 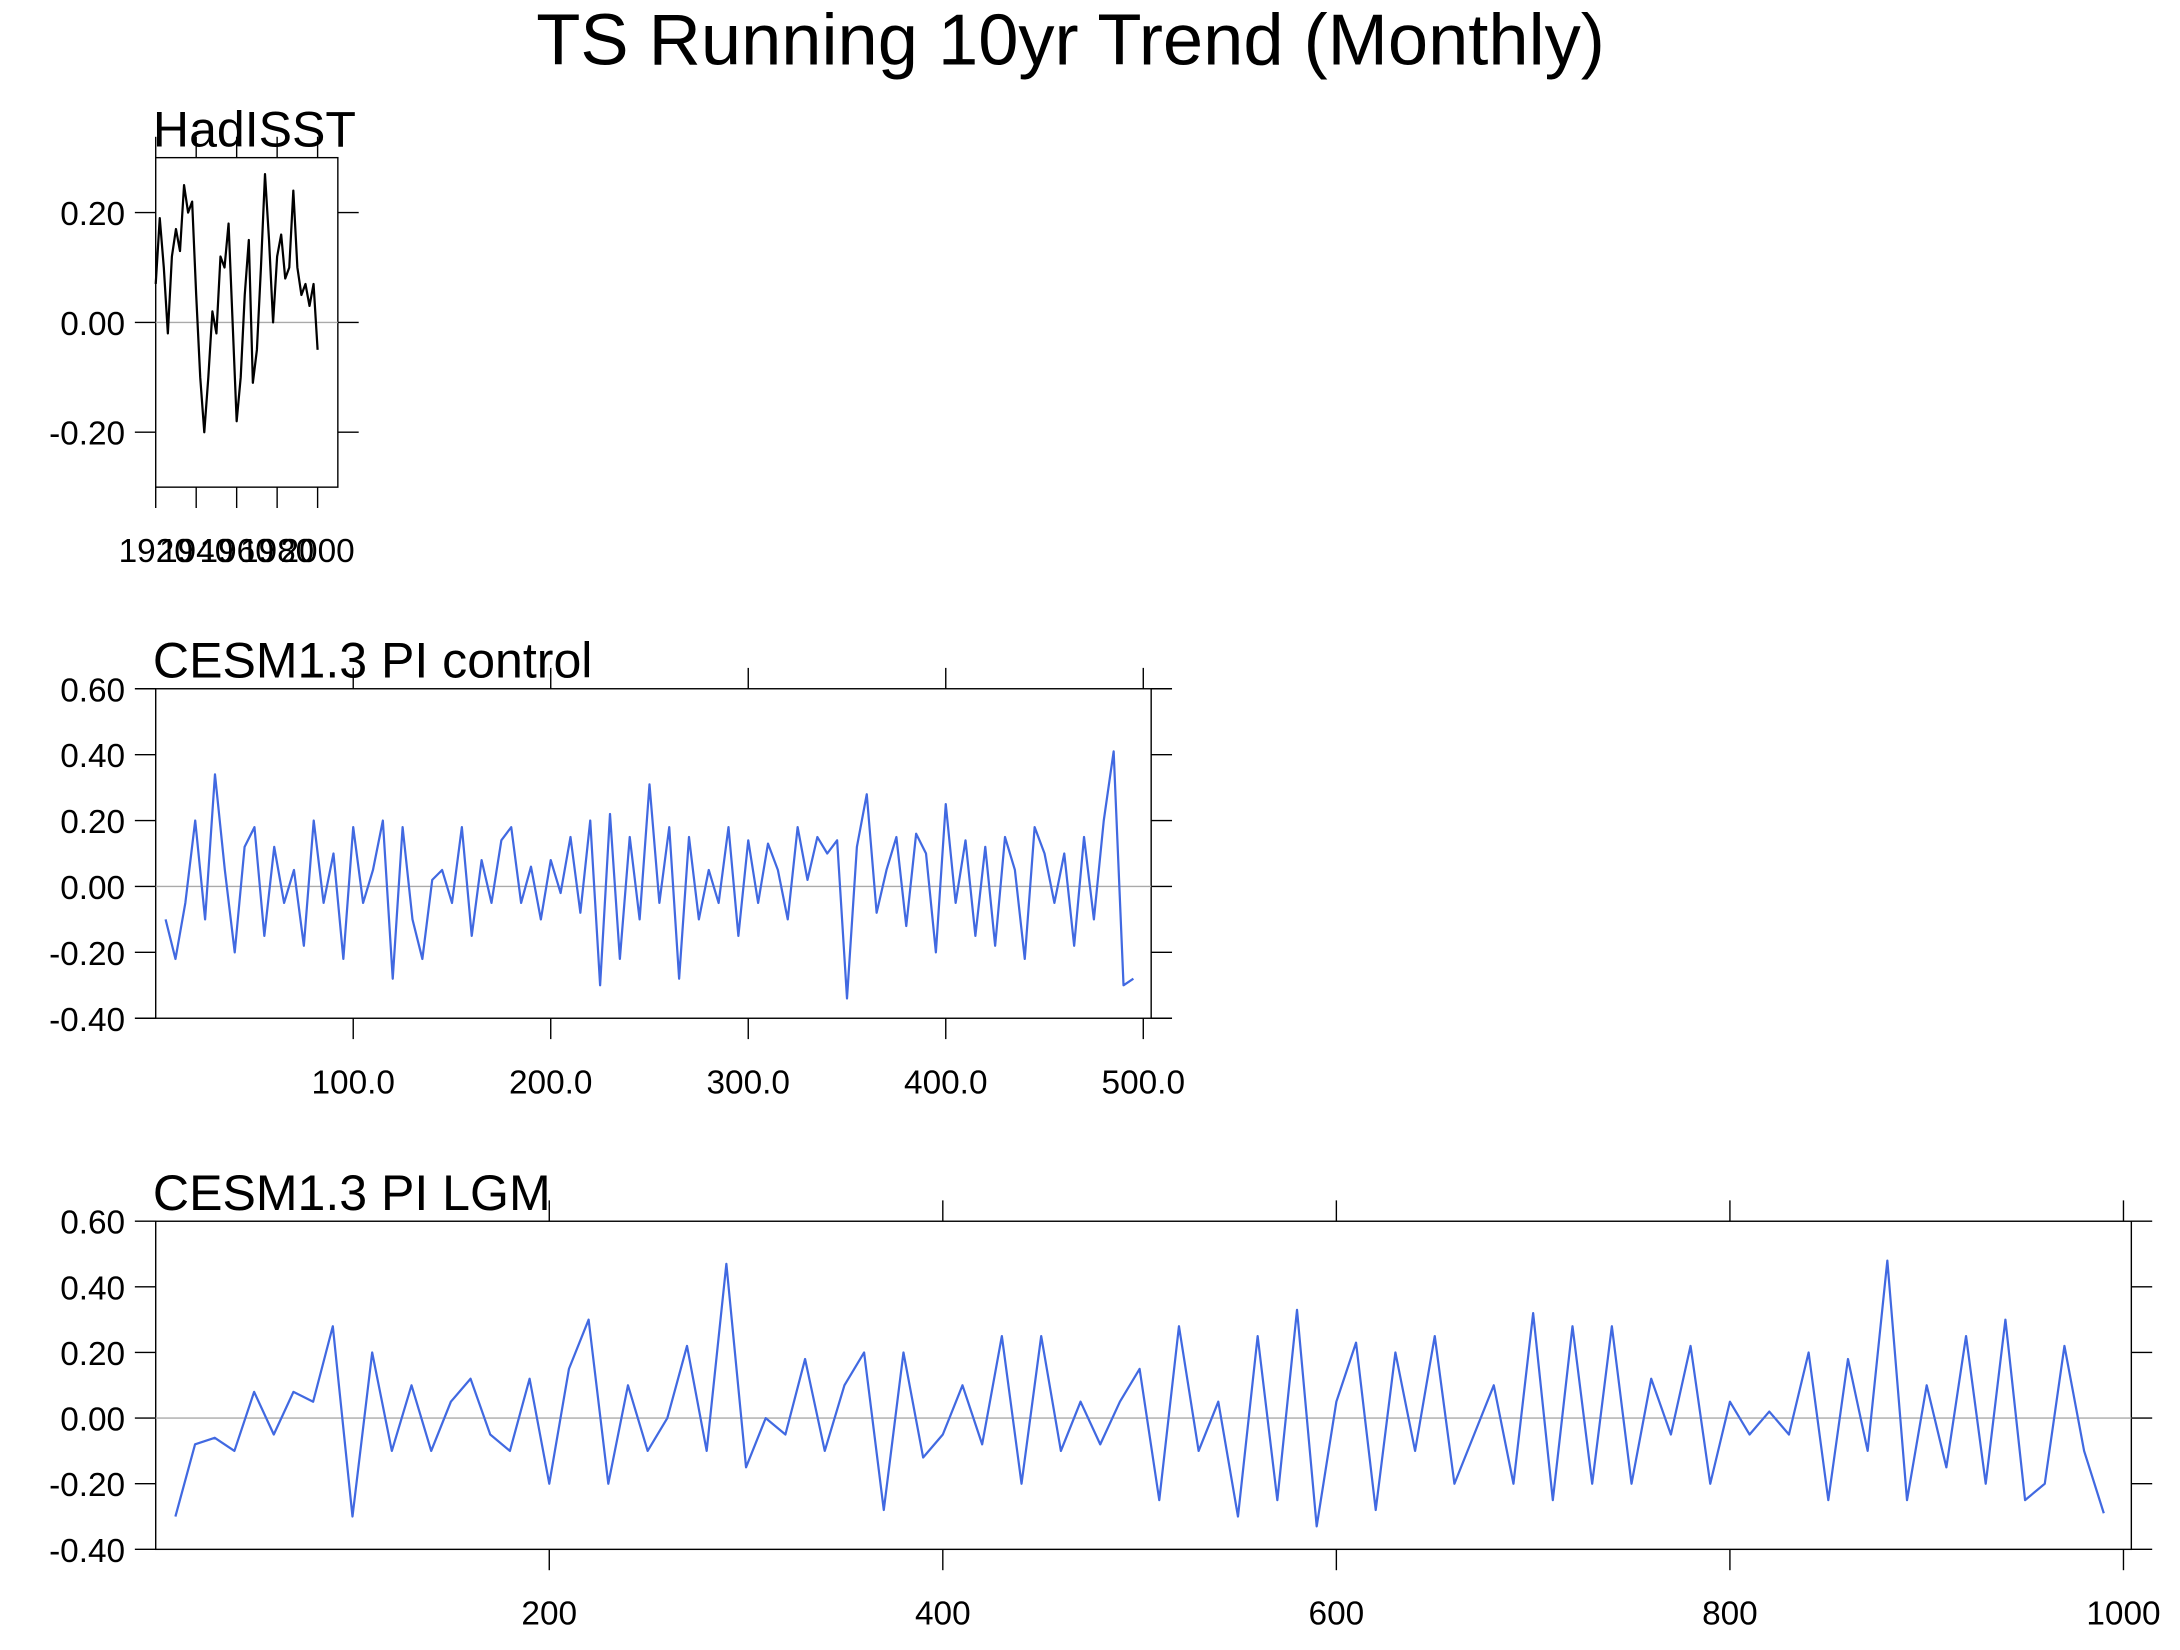 I want to click on x-tick-label: 200.0, so click(x=550, y=1082).